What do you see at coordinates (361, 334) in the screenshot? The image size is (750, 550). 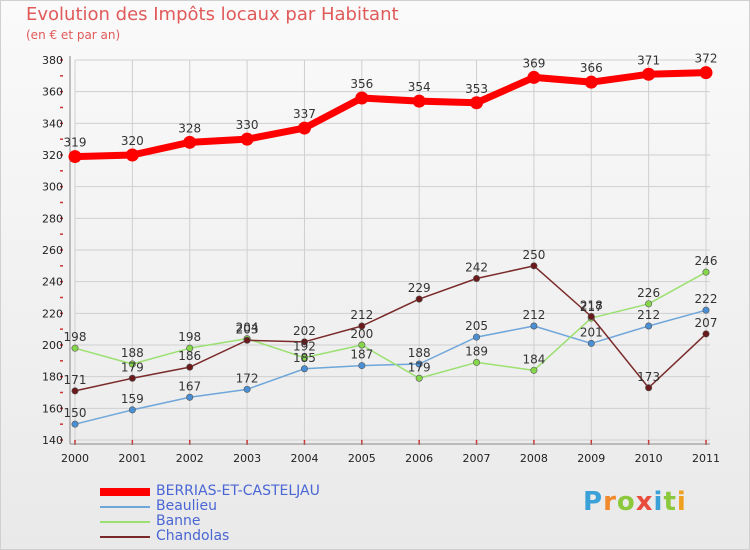 I see `data-label-banne: 200` at bounding box center [361, 334].